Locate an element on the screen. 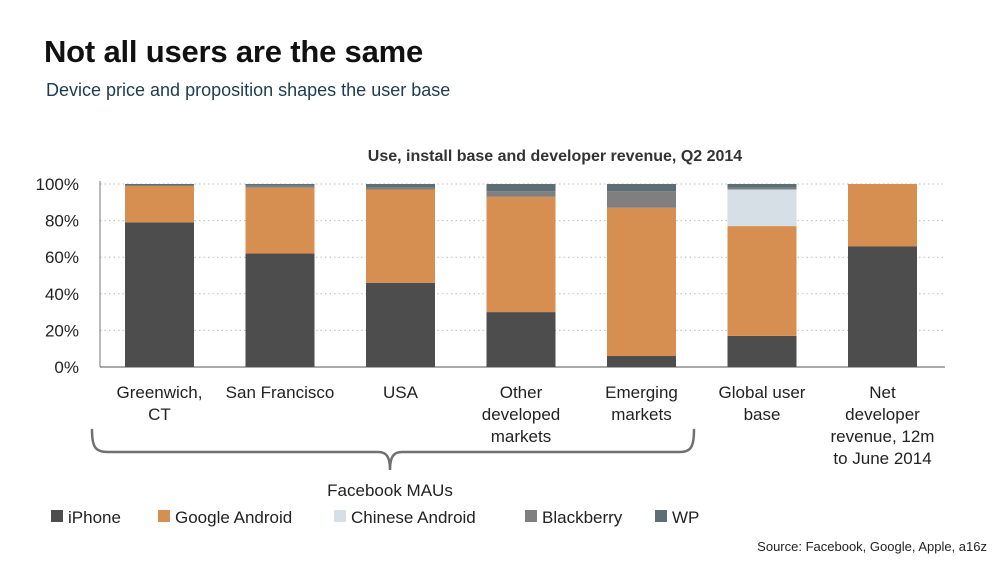 This screenshot has width=1000, height=562. x-tick-label: Net is located at coordinates (882, 392).